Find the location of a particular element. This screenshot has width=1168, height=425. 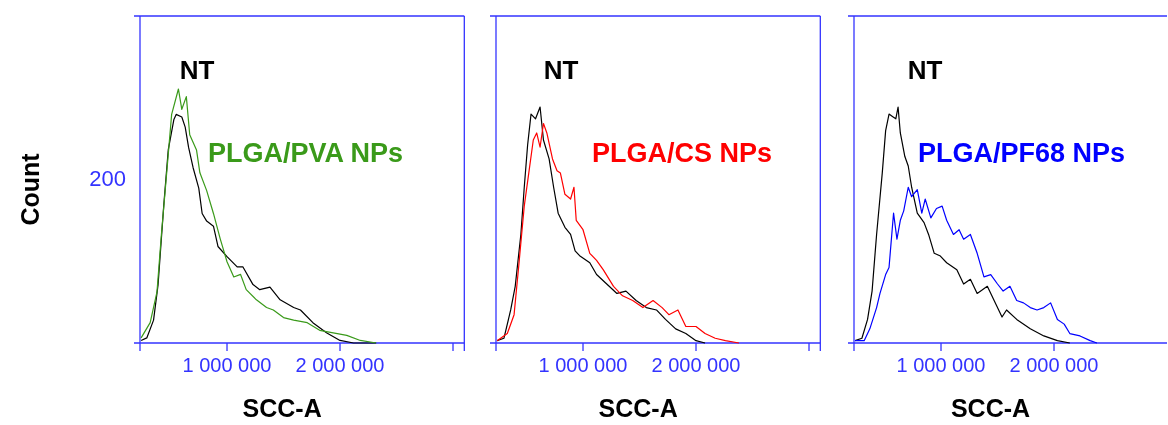

series-label: PLGA/PF68 NPs is located at coordinates (1022, 153).